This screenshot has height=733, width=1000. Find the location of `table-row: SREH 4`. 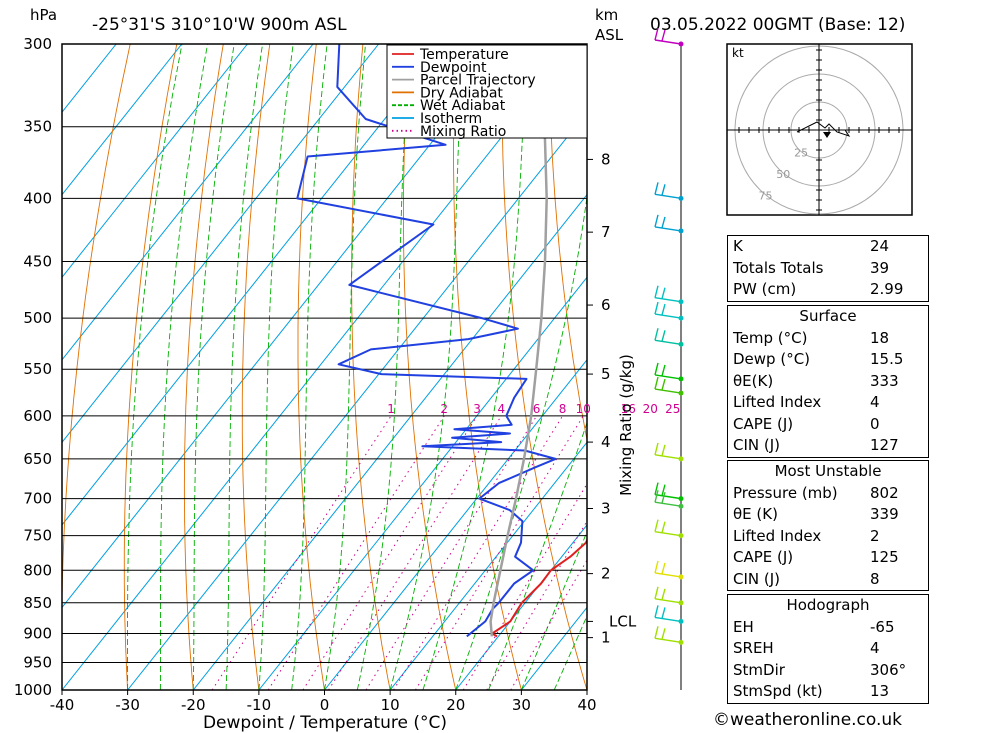

table-row: SREH 4 is located at coordinates (806, 648).